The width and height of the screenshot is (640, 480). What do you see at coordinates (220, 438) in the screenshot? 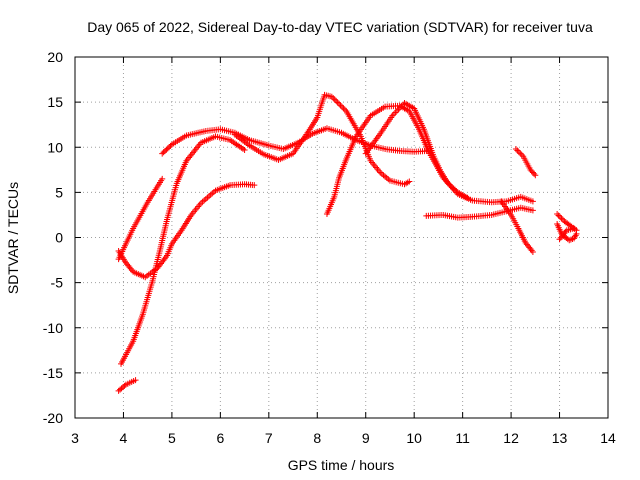
I see `x-tick-label: 6` at bounding box center [220, 438].